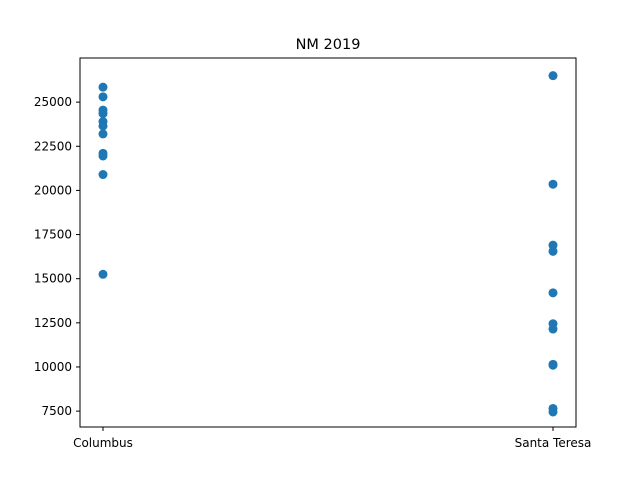 This screenshot has height=480, width=640. Describe the element at coordinates (53, 146) in the screenshot. I see `y-tick-label: 22500` at that location.